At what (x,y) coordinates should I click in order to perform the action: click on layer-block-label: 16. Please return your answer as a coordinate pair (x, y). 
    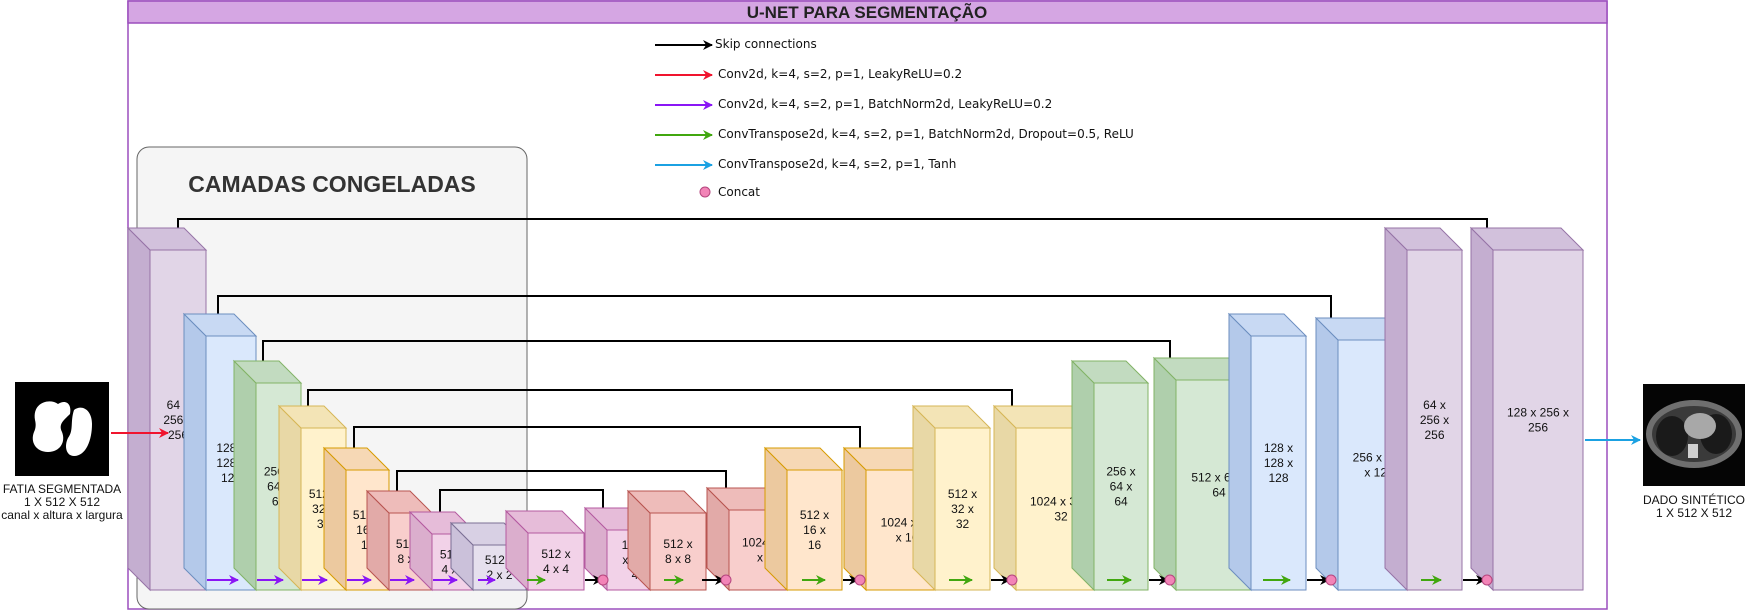
    Looking at the image, I should click on (815, 545).